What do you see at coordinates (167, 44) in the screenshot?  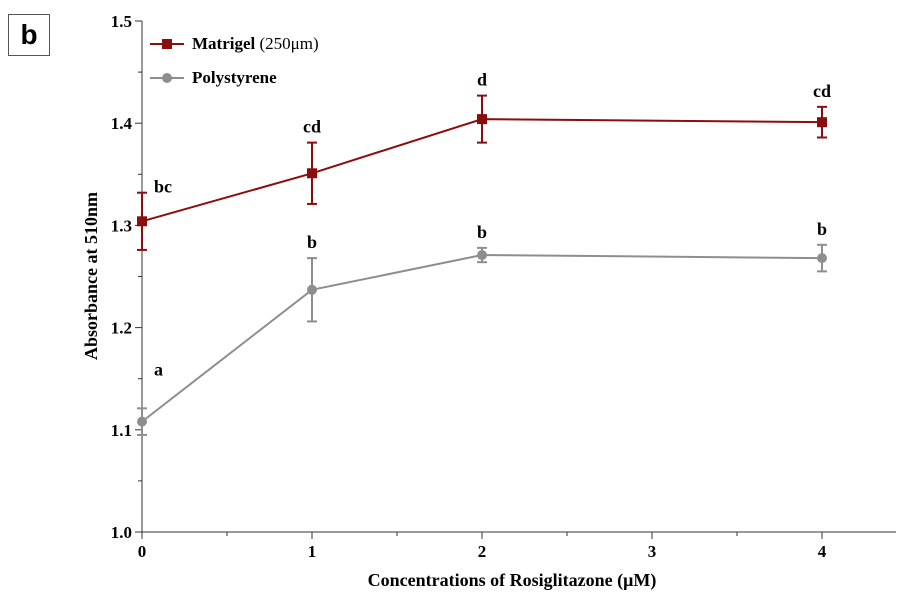 I see `legend-square-marker-icon` at bounding box center [167, 44].